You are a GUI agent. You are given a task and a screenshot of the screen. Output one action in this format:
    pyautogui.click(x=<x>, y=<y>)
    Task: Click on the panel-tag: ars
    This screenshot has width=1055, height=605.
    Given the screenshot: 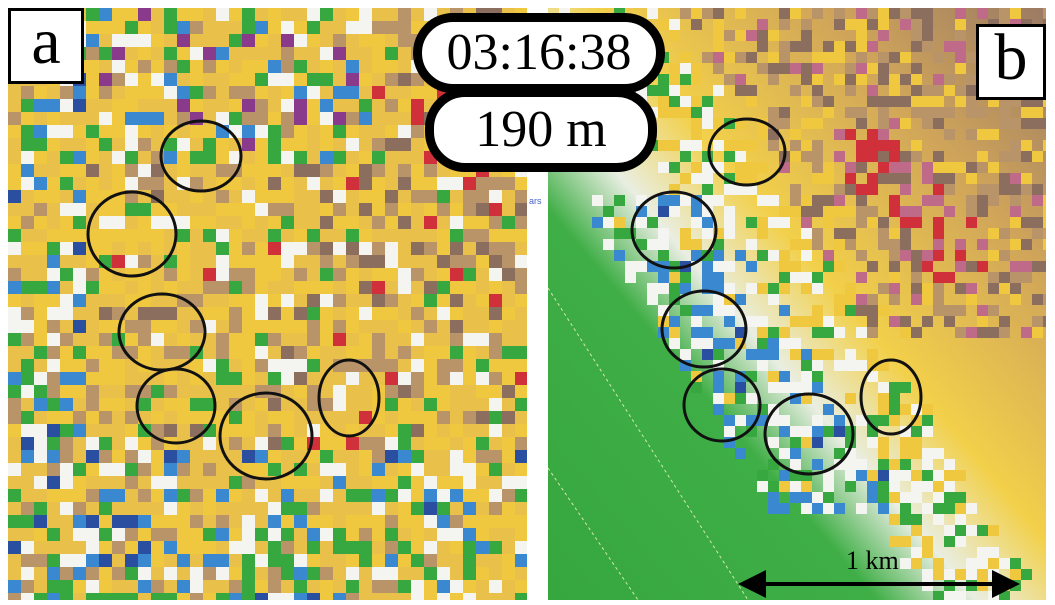 What is the action you would take?
    pyautogui.click(x=535, y=201)
    